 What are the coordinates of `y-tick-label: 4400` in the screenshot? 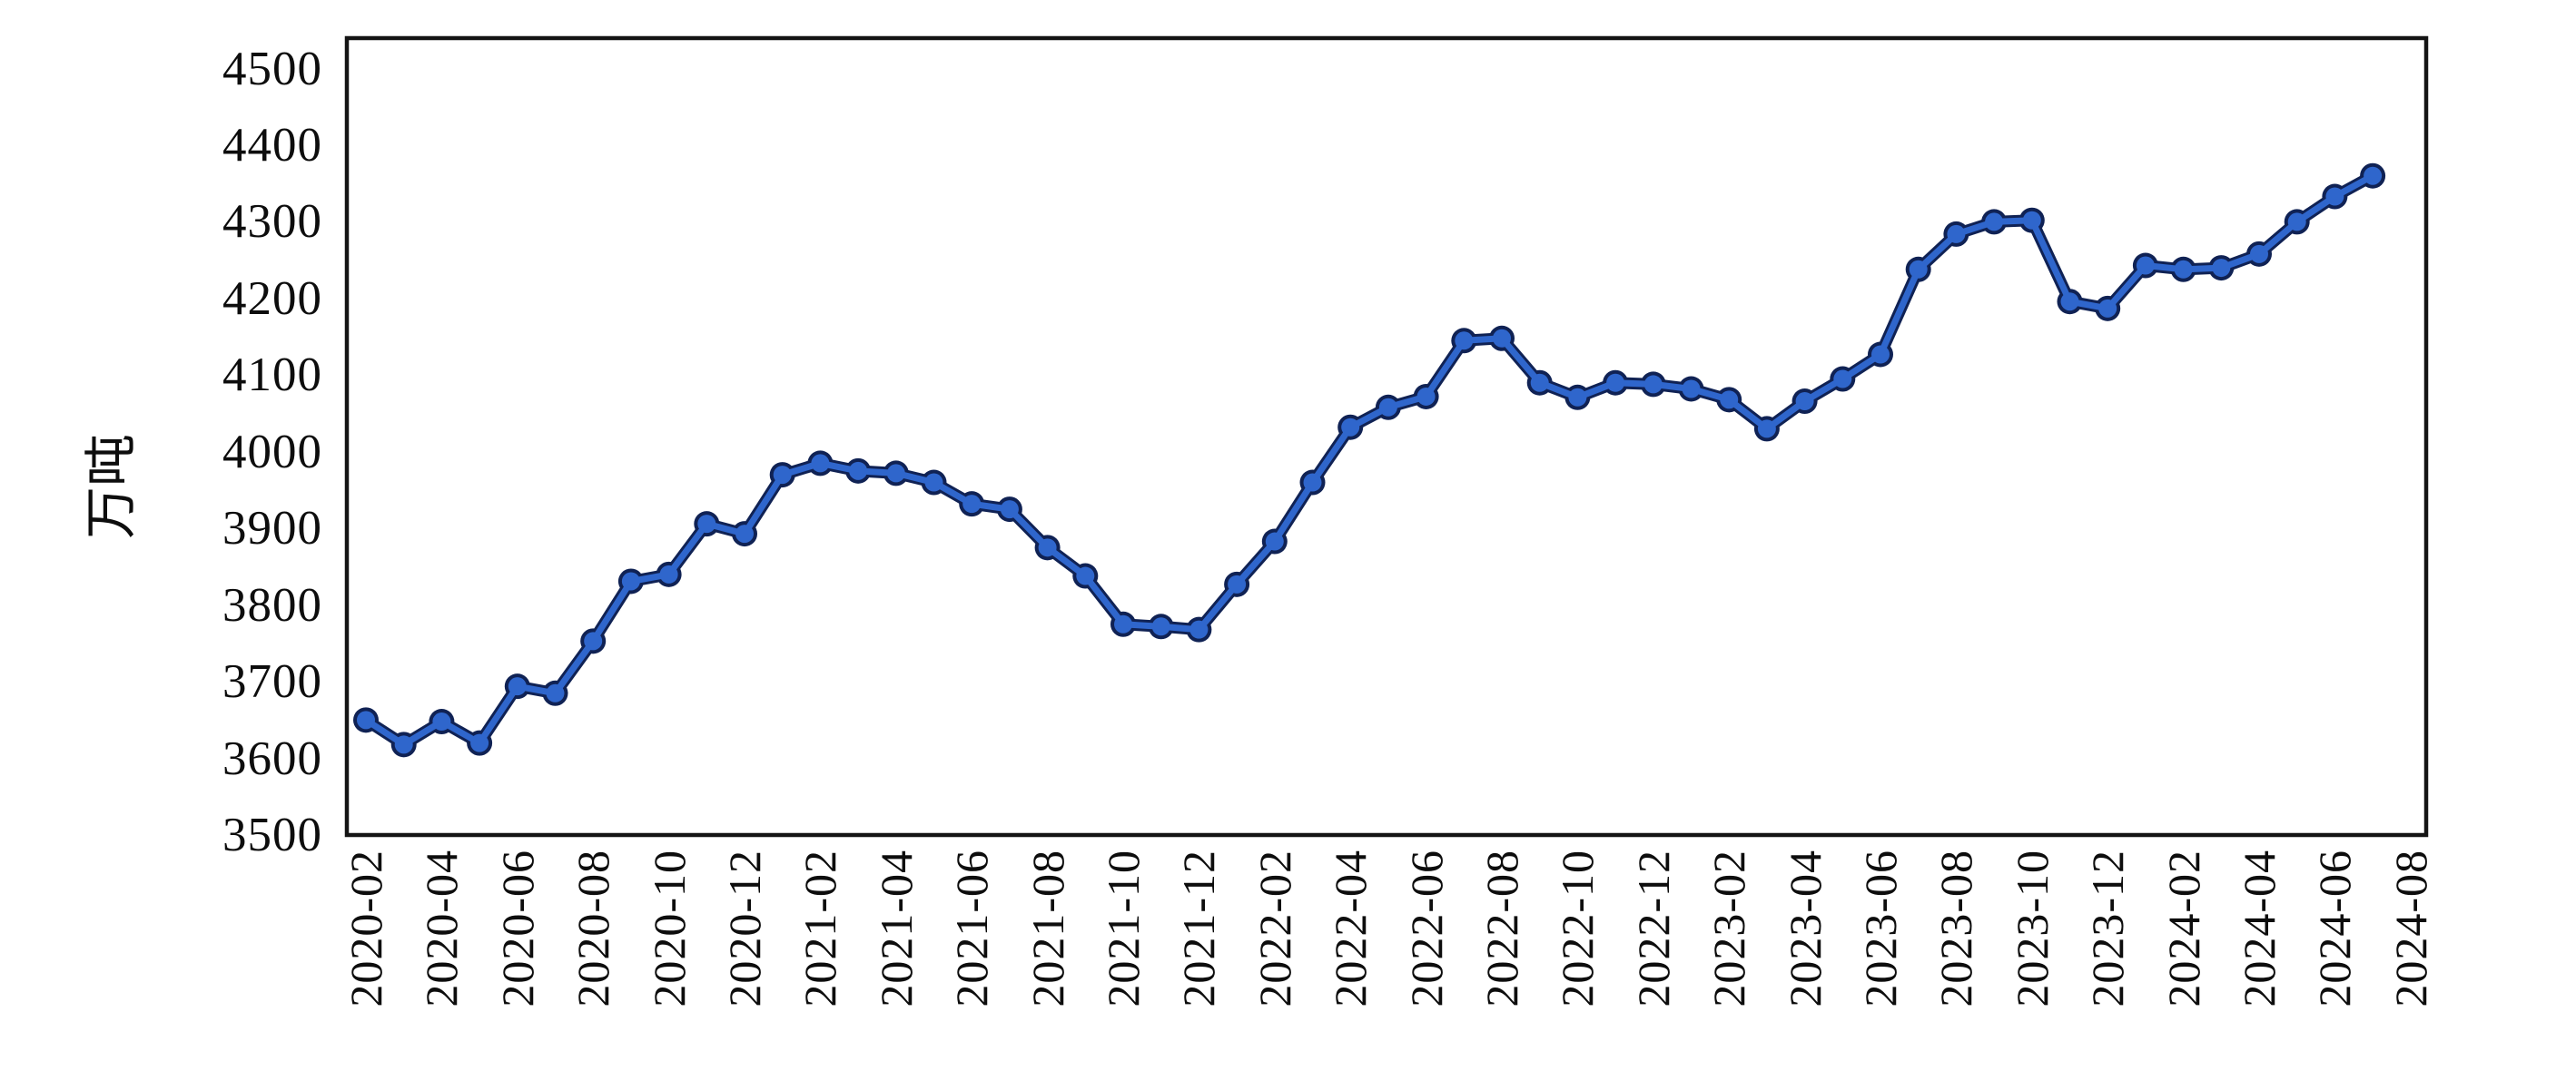 It's located at (272, 145).